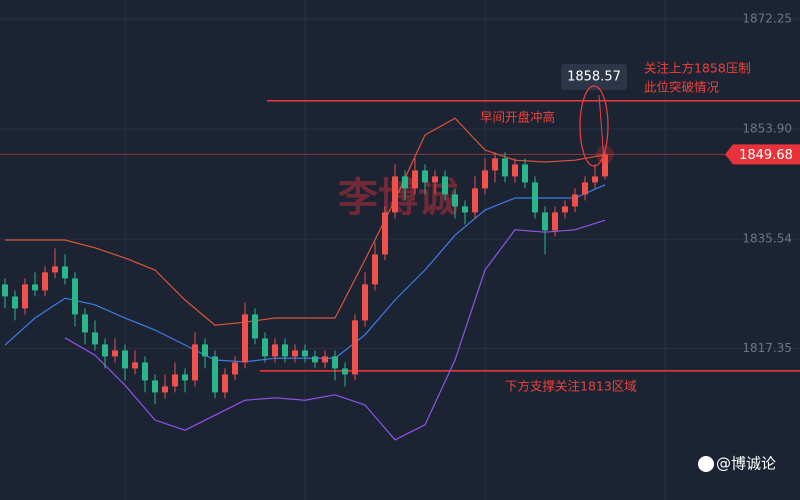  Describe the element at coordinates (682, 87) in the screenshot. I see `annotation: 此位突破情况` at that location.